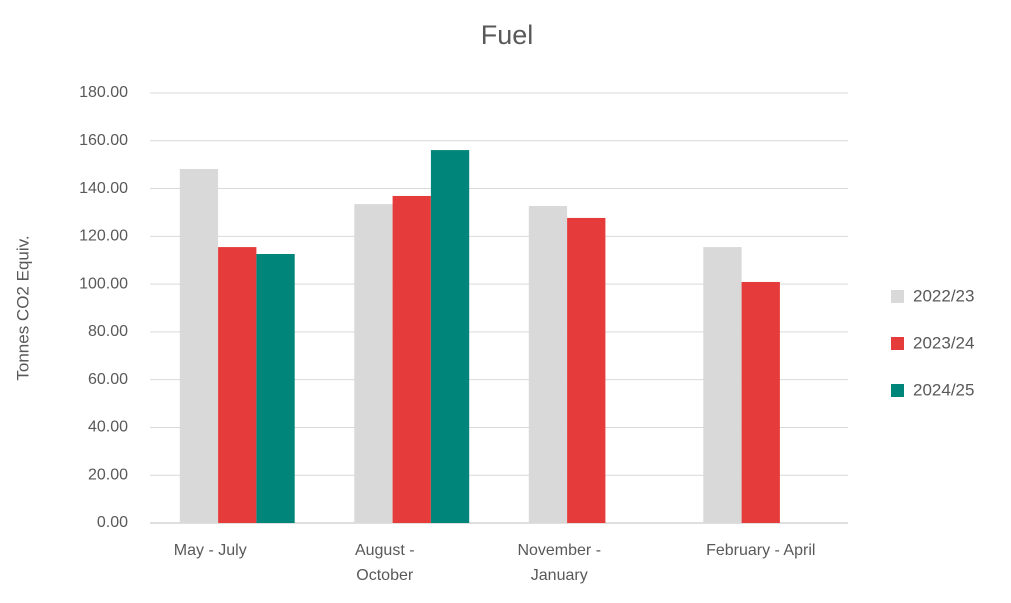 Image resolution: width=1011 pixels, height=603 pixels. What do you see at coordinates (103, 188) in the screenshot?
I see `y-tick-label: 140.00` at bounding box center [103, 188].